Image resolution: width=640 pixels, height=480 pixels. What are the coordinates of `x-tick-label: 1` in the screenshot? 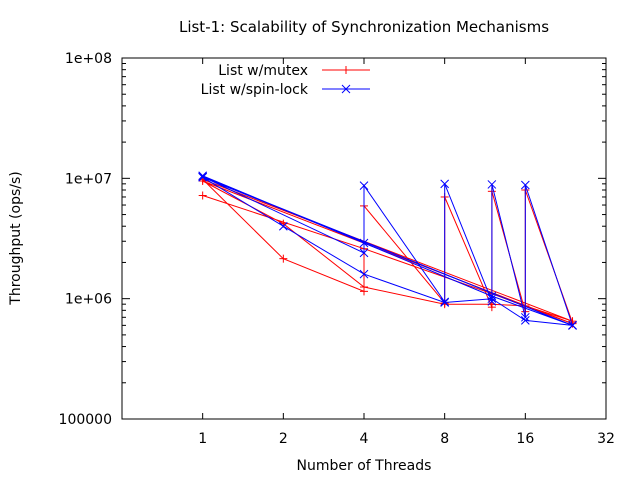 It's located at (202, 439).